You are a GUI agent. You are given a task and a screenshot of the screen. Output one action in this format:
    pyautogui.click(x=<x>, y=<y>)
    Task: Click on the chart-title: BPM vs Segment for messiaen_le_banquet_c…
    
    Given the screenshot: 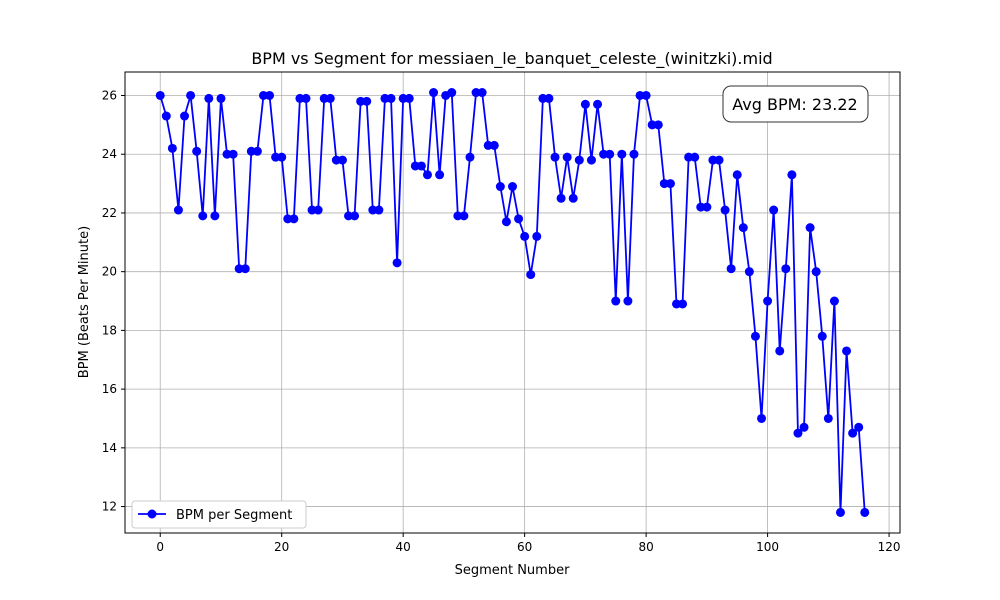 What is the action you would take?
    pyautogui.click(x=511, y=59)
    